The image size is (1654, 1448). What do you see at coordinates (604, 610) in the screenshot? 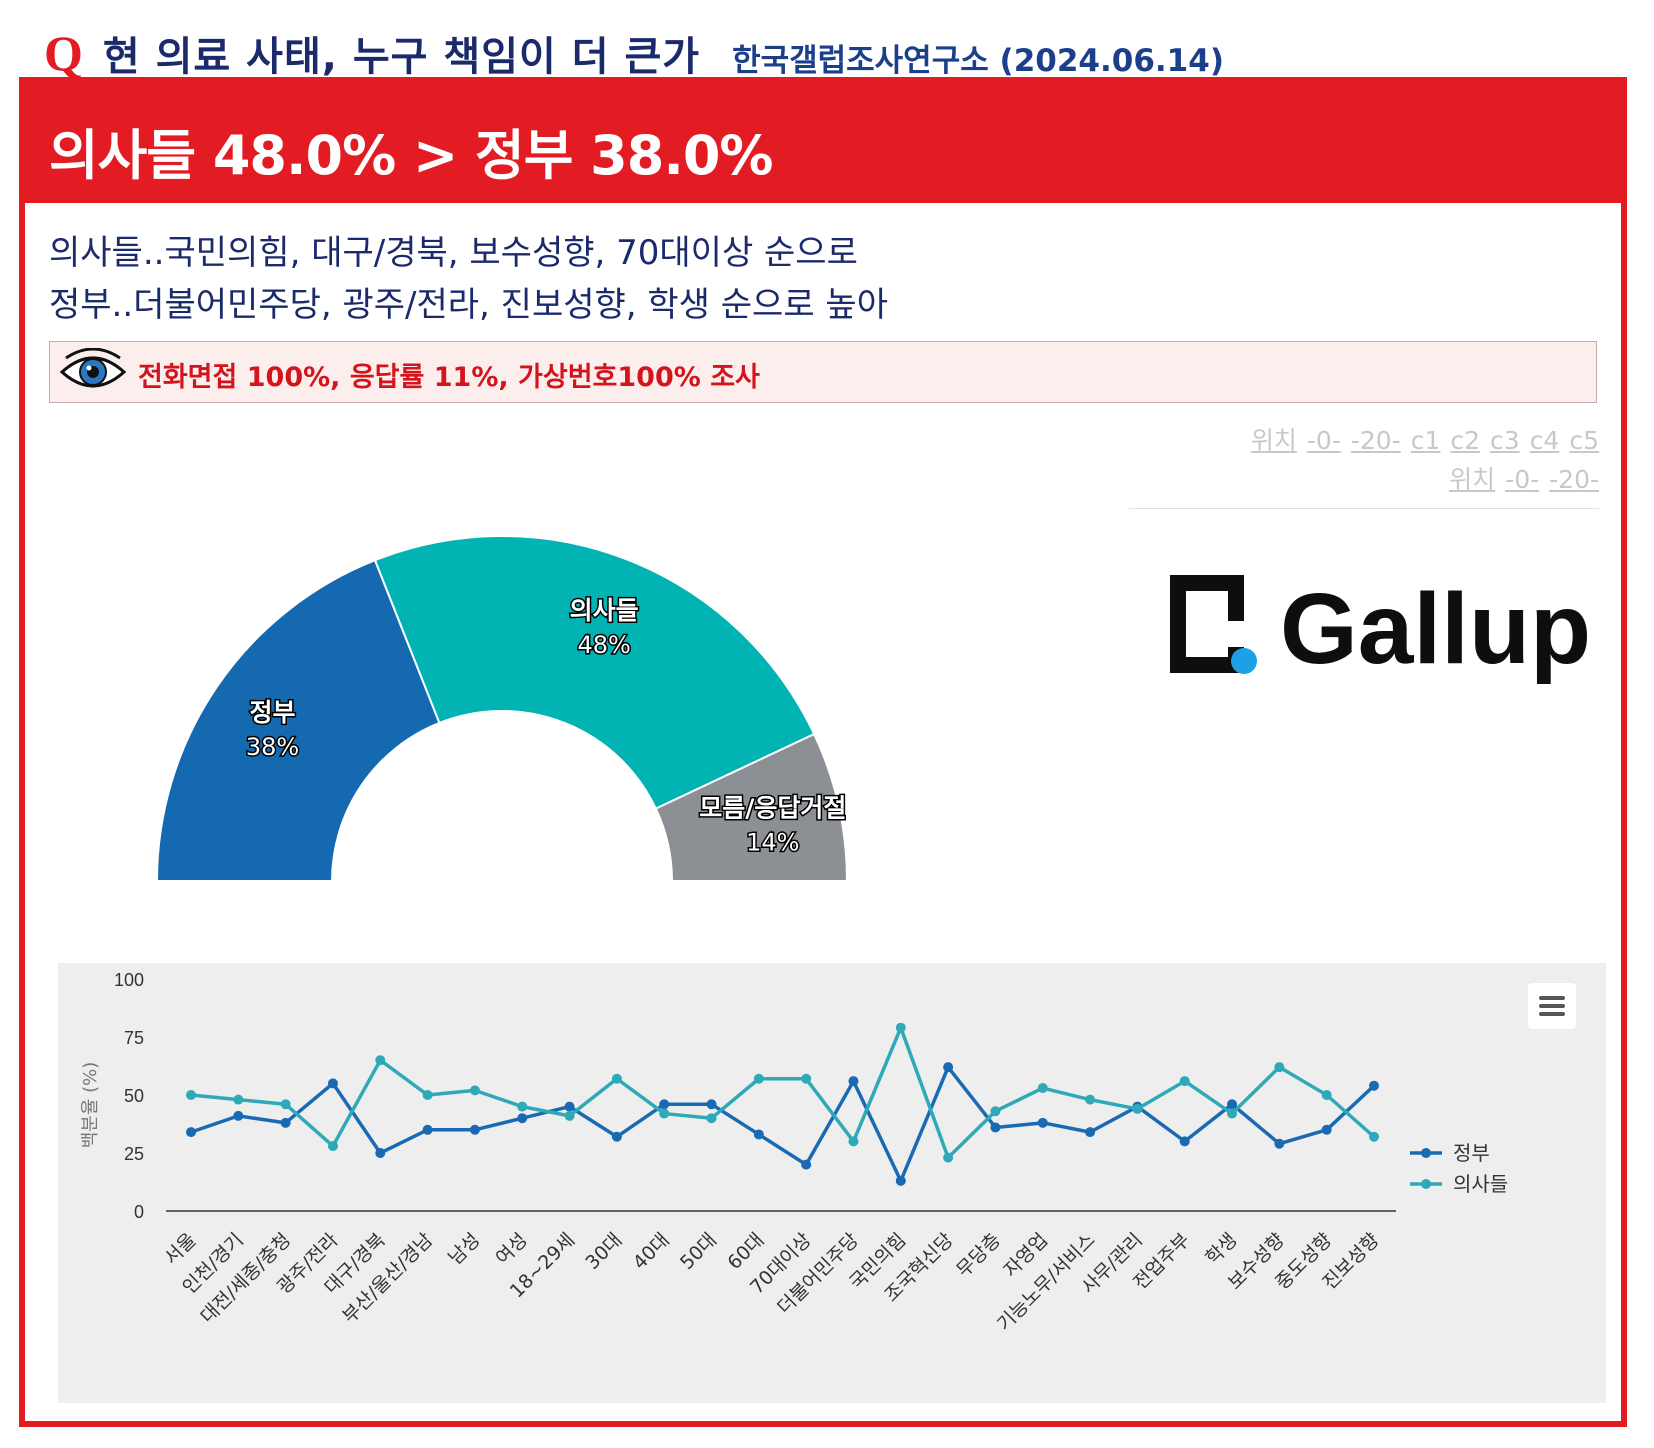
I see `slice-label: 의사들` at bounding box center [604, 610].